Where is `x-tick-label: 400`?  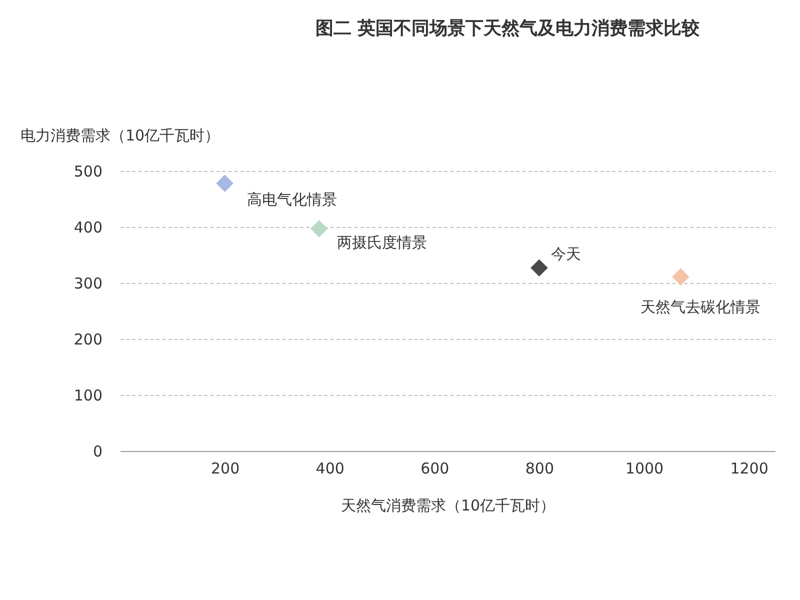 x-tick-label: 400 is located at coordinates (330, 469).